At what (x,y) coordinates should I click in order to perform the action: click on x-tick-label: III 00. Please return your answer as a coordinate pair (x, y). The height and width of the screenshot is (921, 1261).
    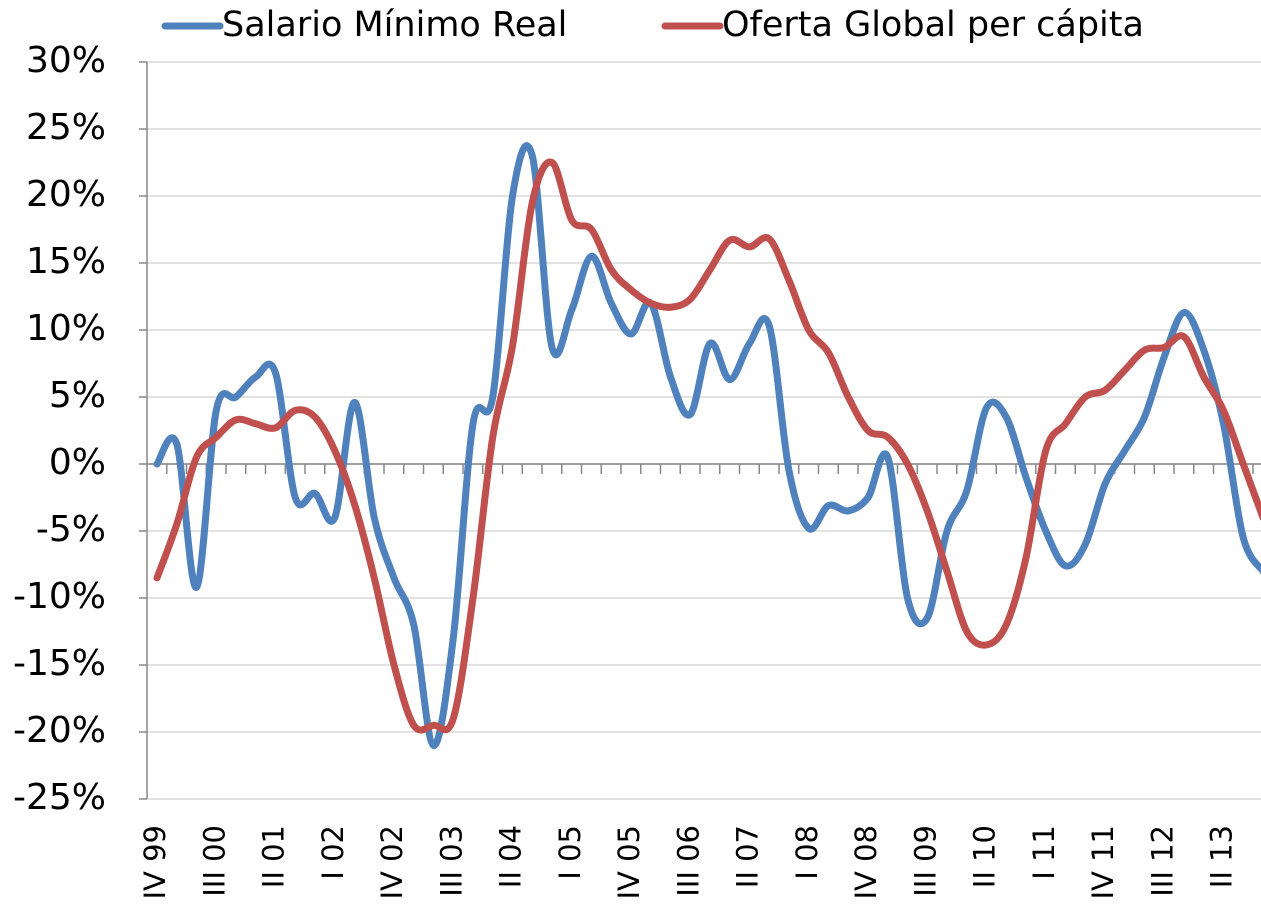
    Looking at the image, I should click on (214, 861).